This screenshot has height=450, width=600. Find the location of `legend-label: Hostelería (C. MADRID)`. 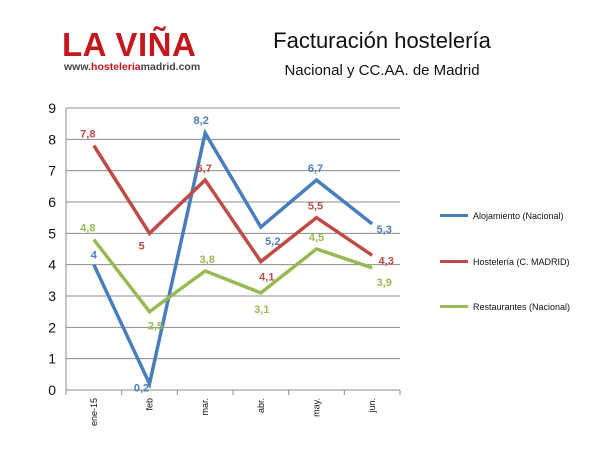

legend-label: Hostelería (C. MADRID) is located at coordinates (521, 262).